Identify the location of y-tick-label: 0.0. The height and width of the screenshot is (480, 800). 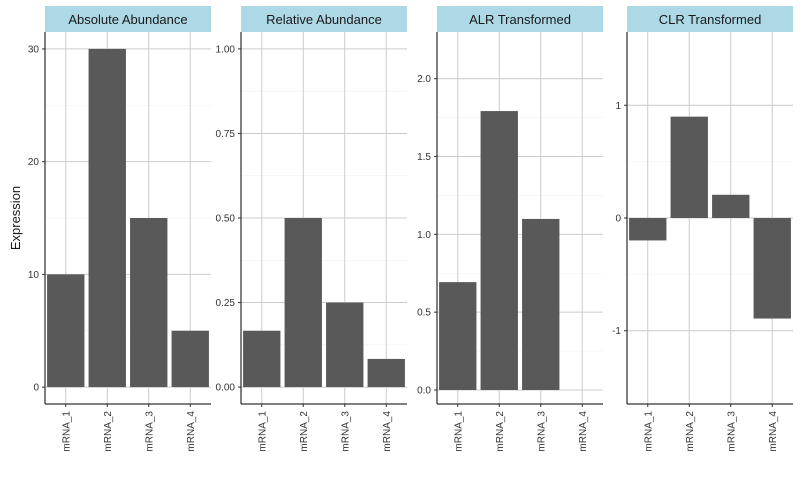
(424, 390).